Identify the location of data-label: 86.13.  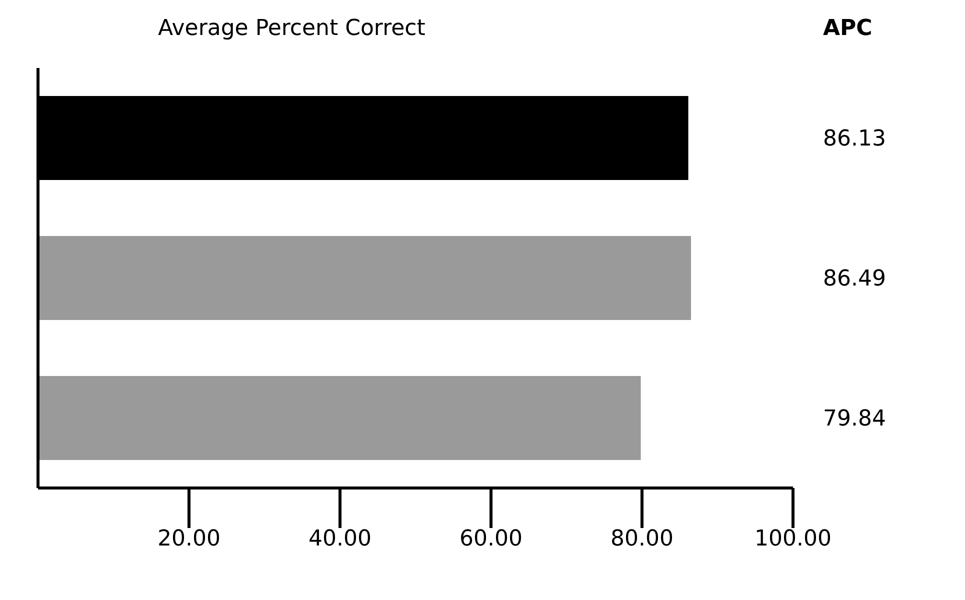
(854, 139).